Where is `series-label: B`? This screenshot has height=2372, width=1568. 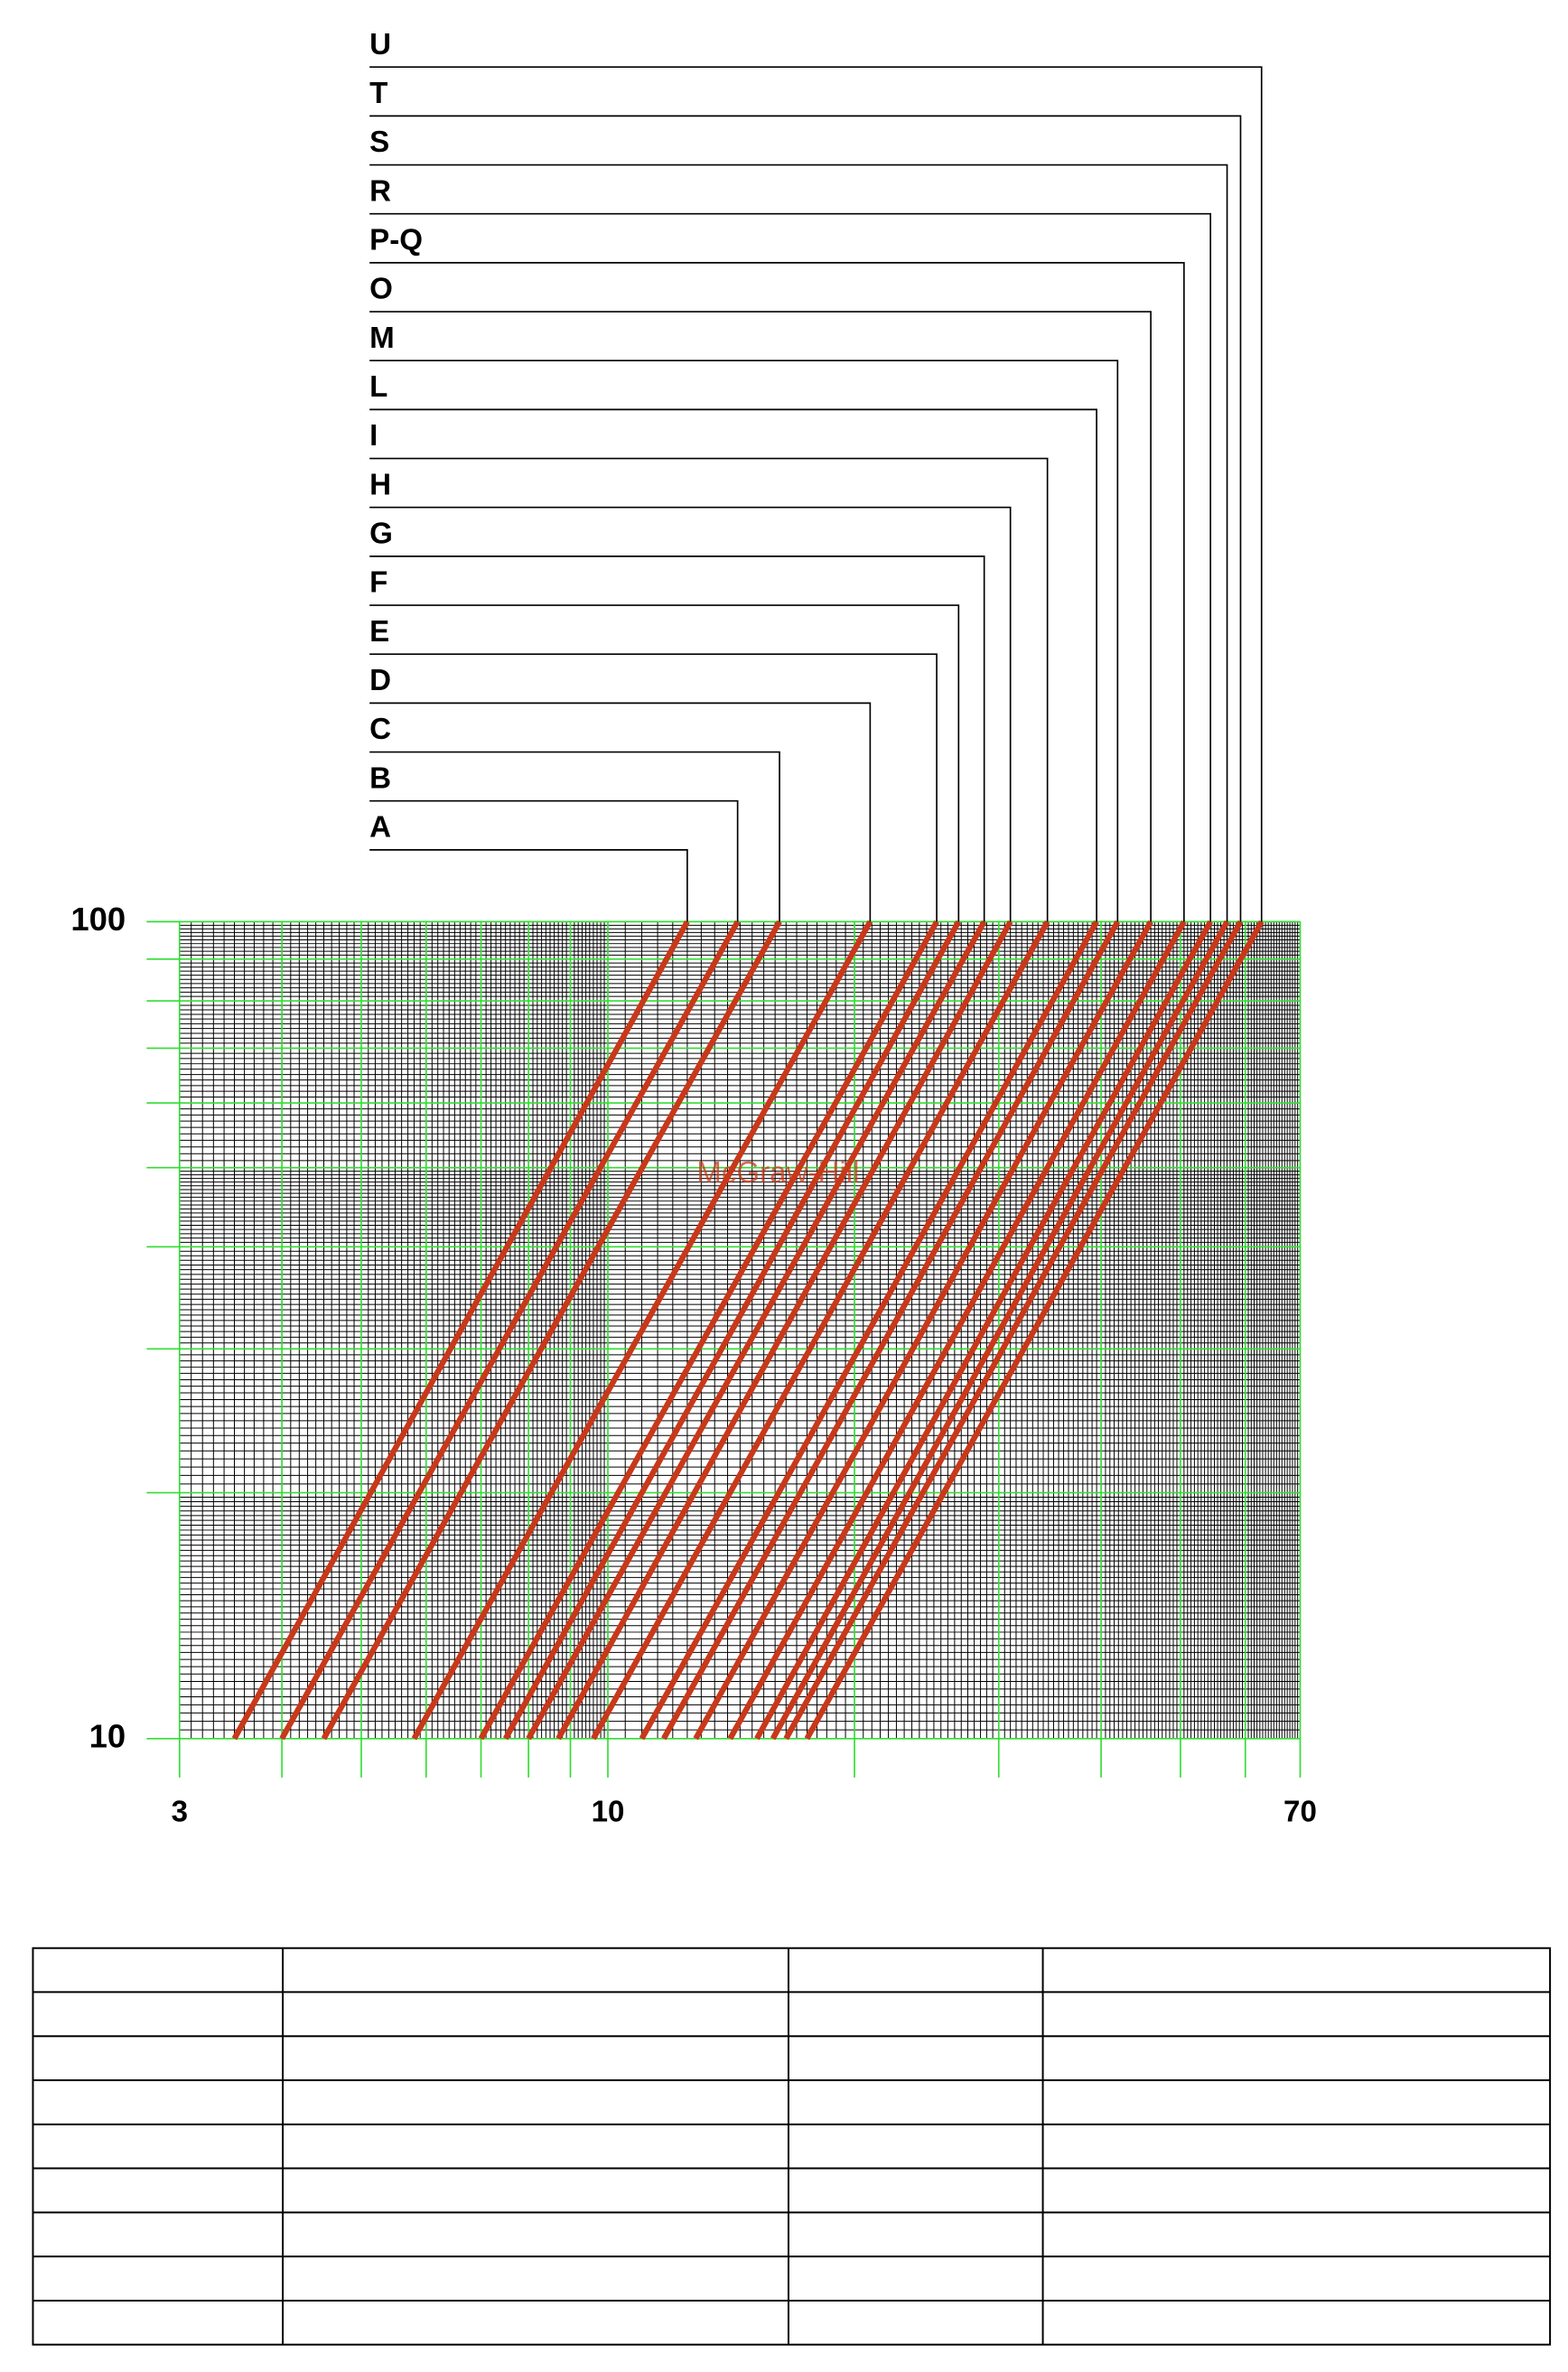
series-label: B is located at coordinates (380, 778).